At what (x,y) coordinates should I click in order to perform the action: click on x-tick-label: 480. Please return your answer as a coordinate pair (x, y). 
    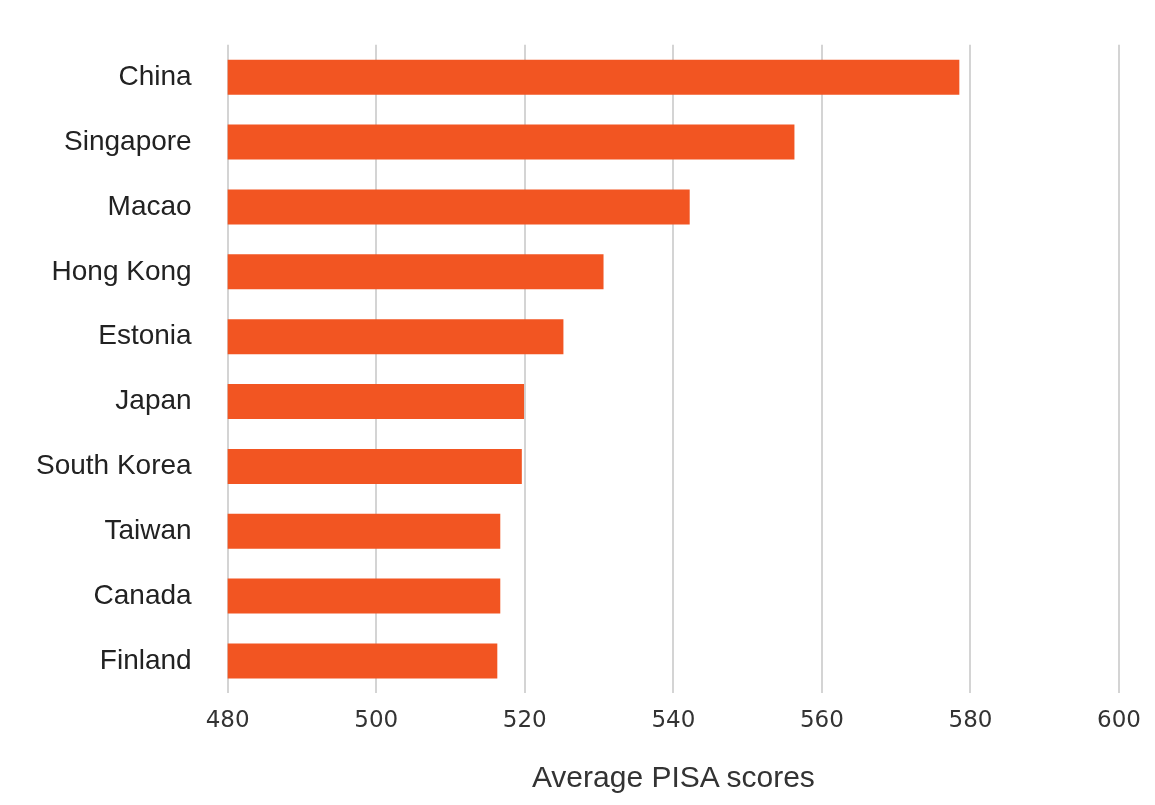
    Looking at the image, I should click on (227, 719).